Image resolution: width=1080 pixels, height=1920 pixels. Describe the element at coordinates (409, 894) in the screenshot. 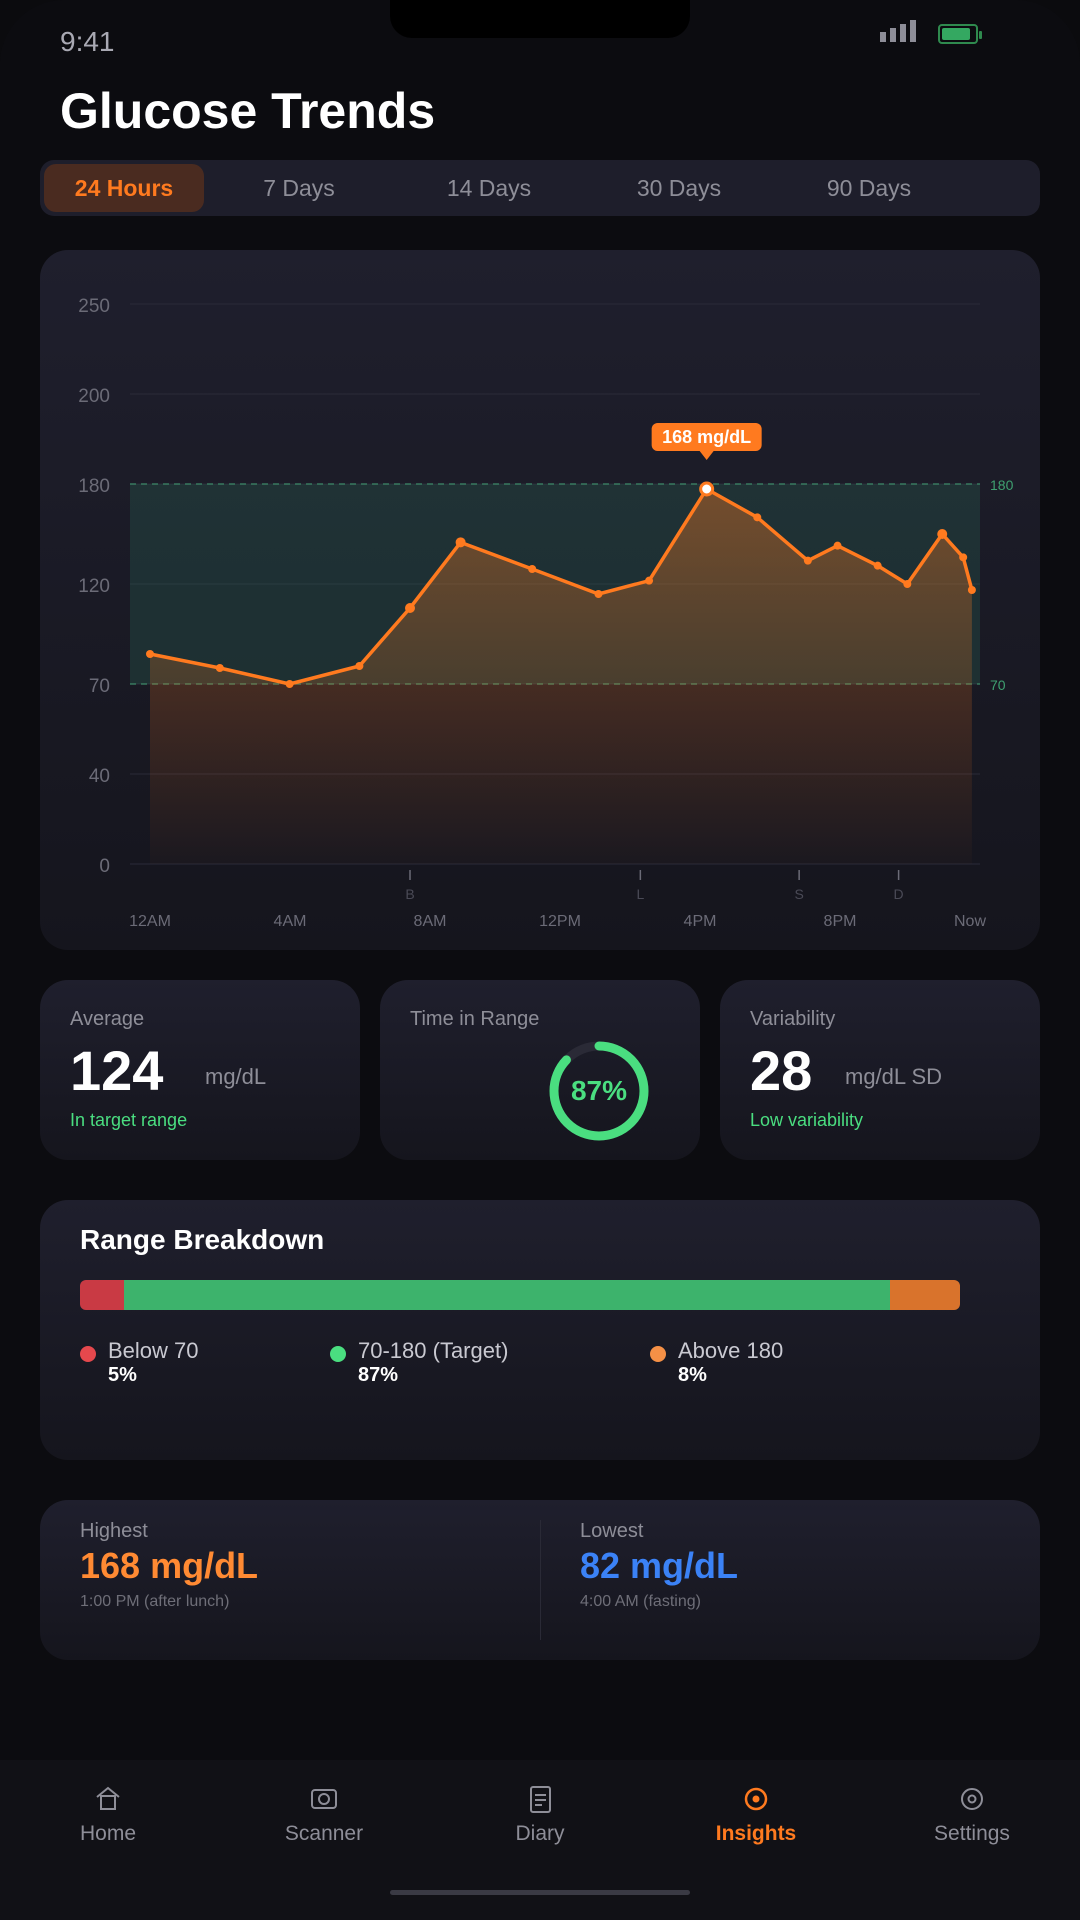

I see `meal-marker-label: B` at that location.